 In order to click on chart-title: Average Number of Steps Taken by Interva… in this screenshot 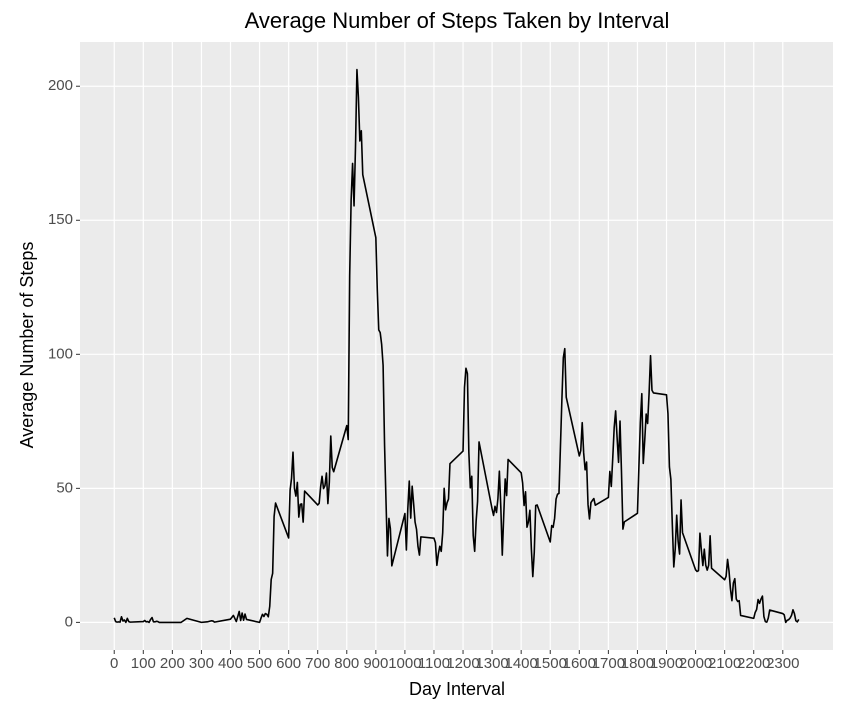, I will do `click(457, 20)`.